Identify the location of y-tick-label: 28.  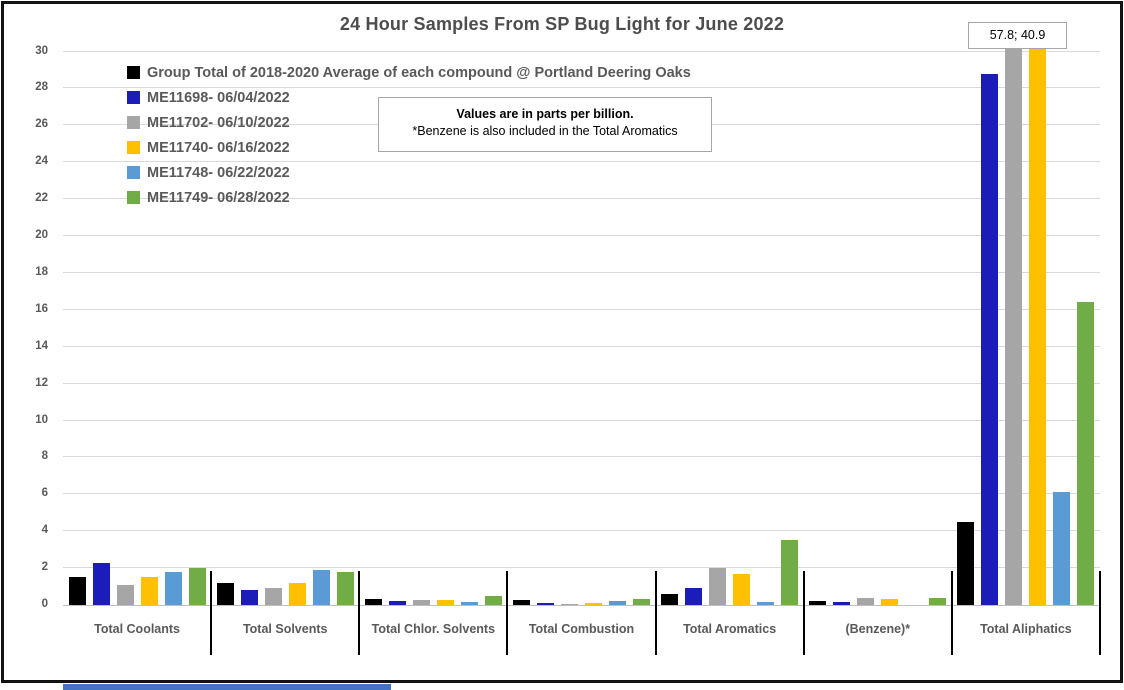
(41, 87).